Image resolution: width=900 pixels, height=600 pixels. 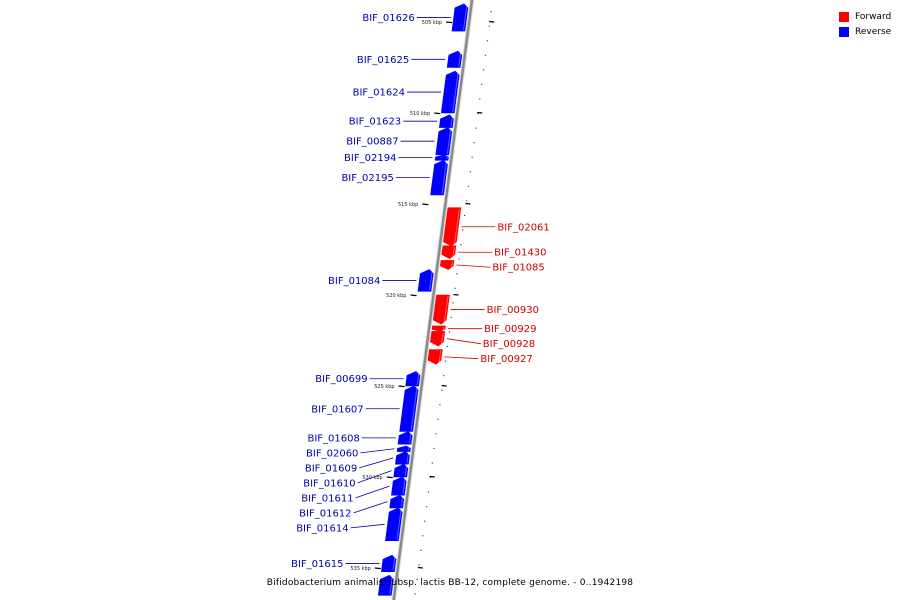 I want to click on gene-label: BIF_00927, so click(x=506, y=359).